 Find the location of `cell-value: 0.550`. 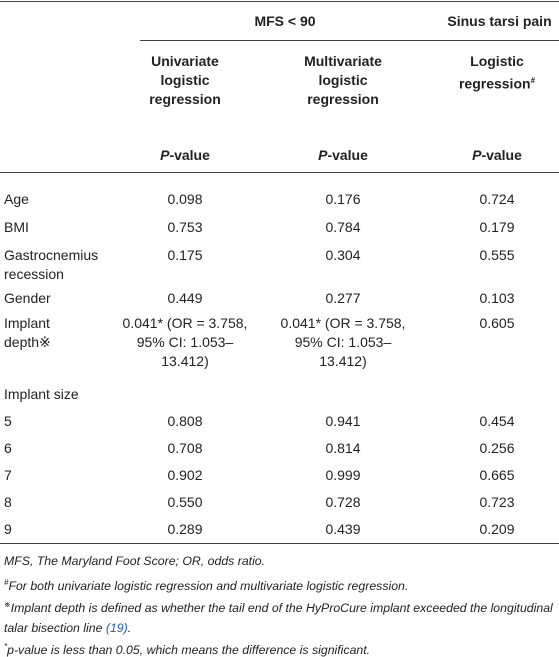

cell-value: 0.550 is located at coordinates (185, 502).